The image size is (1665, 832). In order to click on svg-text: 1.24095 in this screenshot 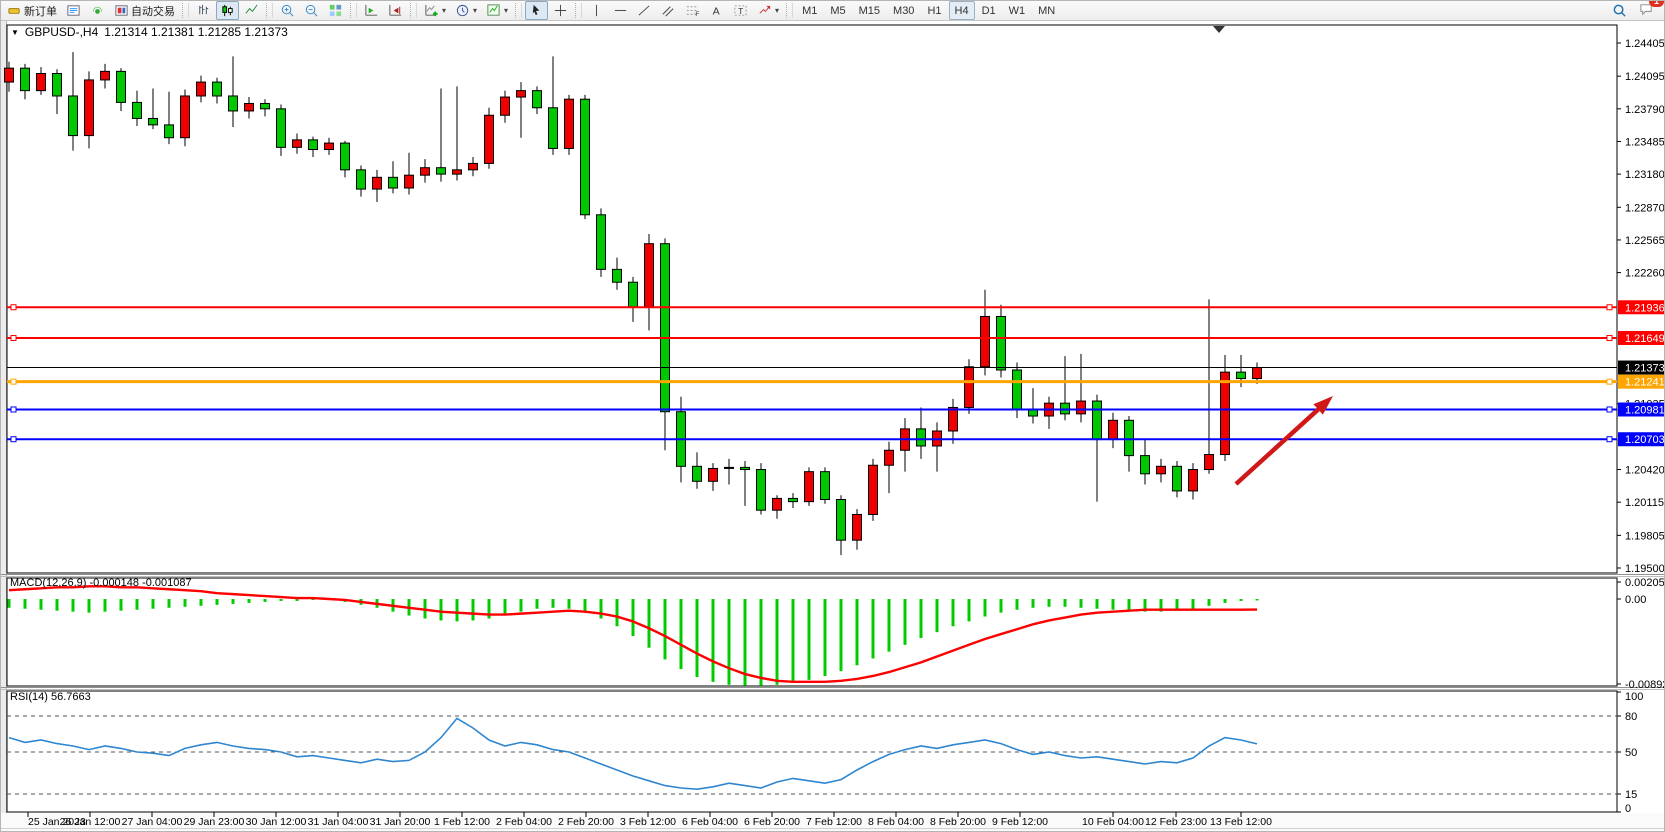, I will do `click(1645, 77)`.